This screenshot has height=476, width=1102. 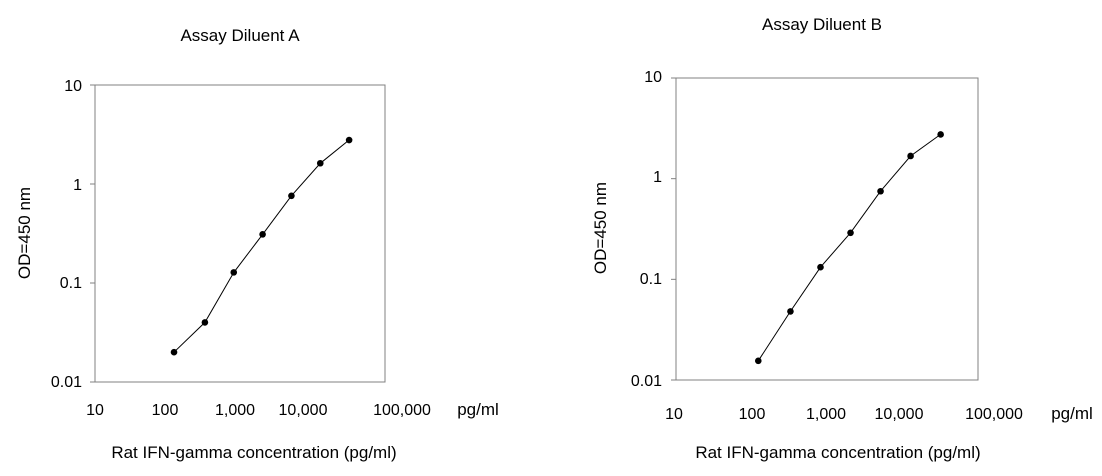 I want to click on chart-b-x-tick-label: 1,000, so click(x=826, y=414).